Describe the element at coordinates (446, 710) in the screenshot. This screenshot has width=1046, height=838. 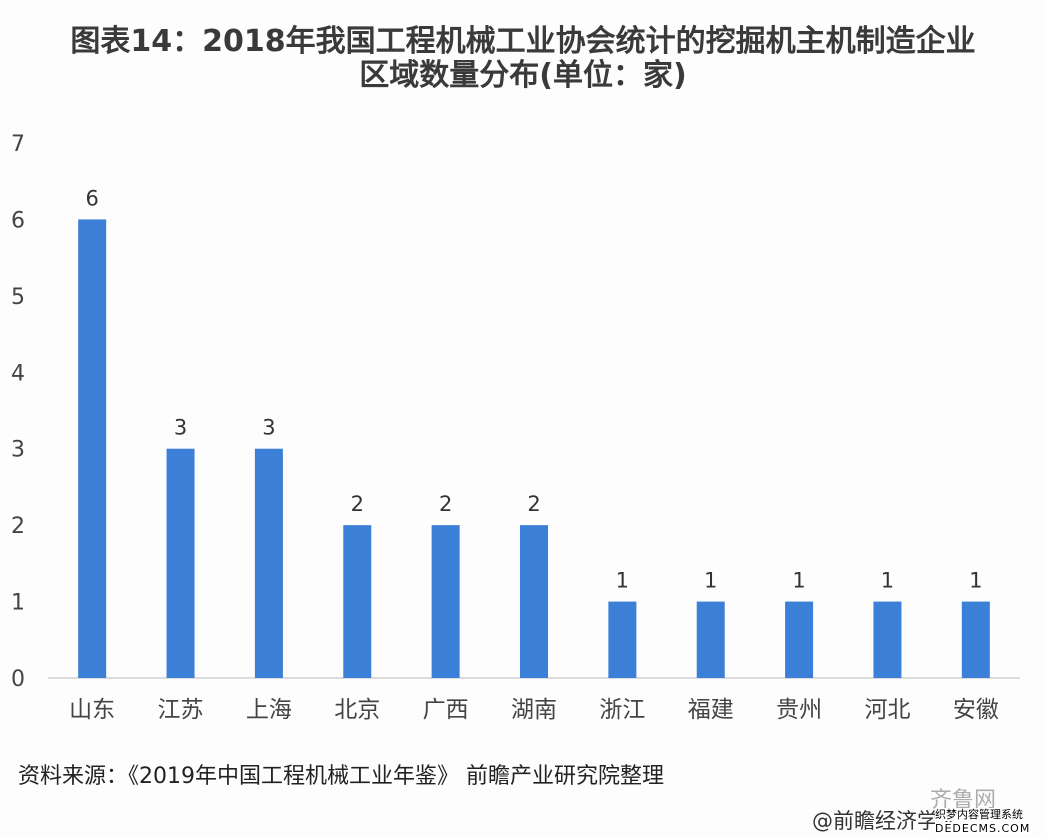
I see `x-tick-label: 广西` at that location.